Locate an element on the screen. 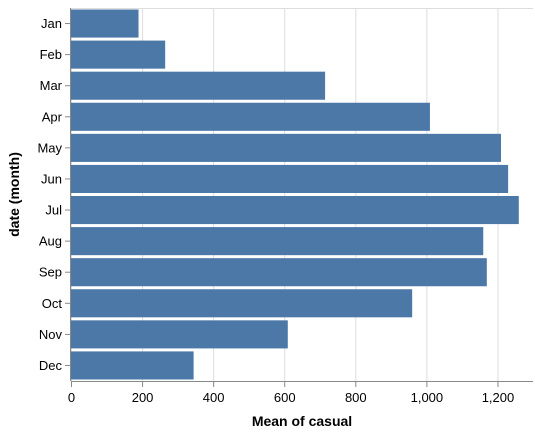 The width and height of the screenshot is (535, 436). x-tick-label-0: 0 is located at coordinates (71, 397).